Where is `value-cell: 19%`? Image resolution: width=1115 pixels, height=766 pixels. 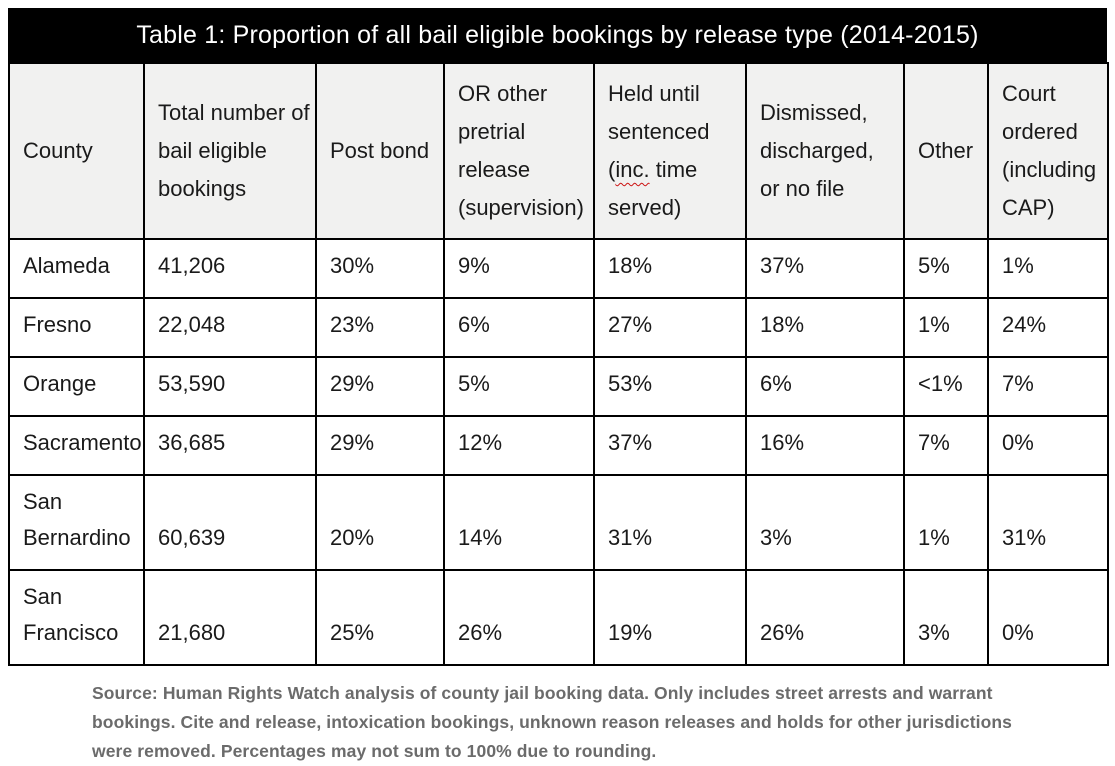 value-cell: 19% is located at coordinates (670, 617).